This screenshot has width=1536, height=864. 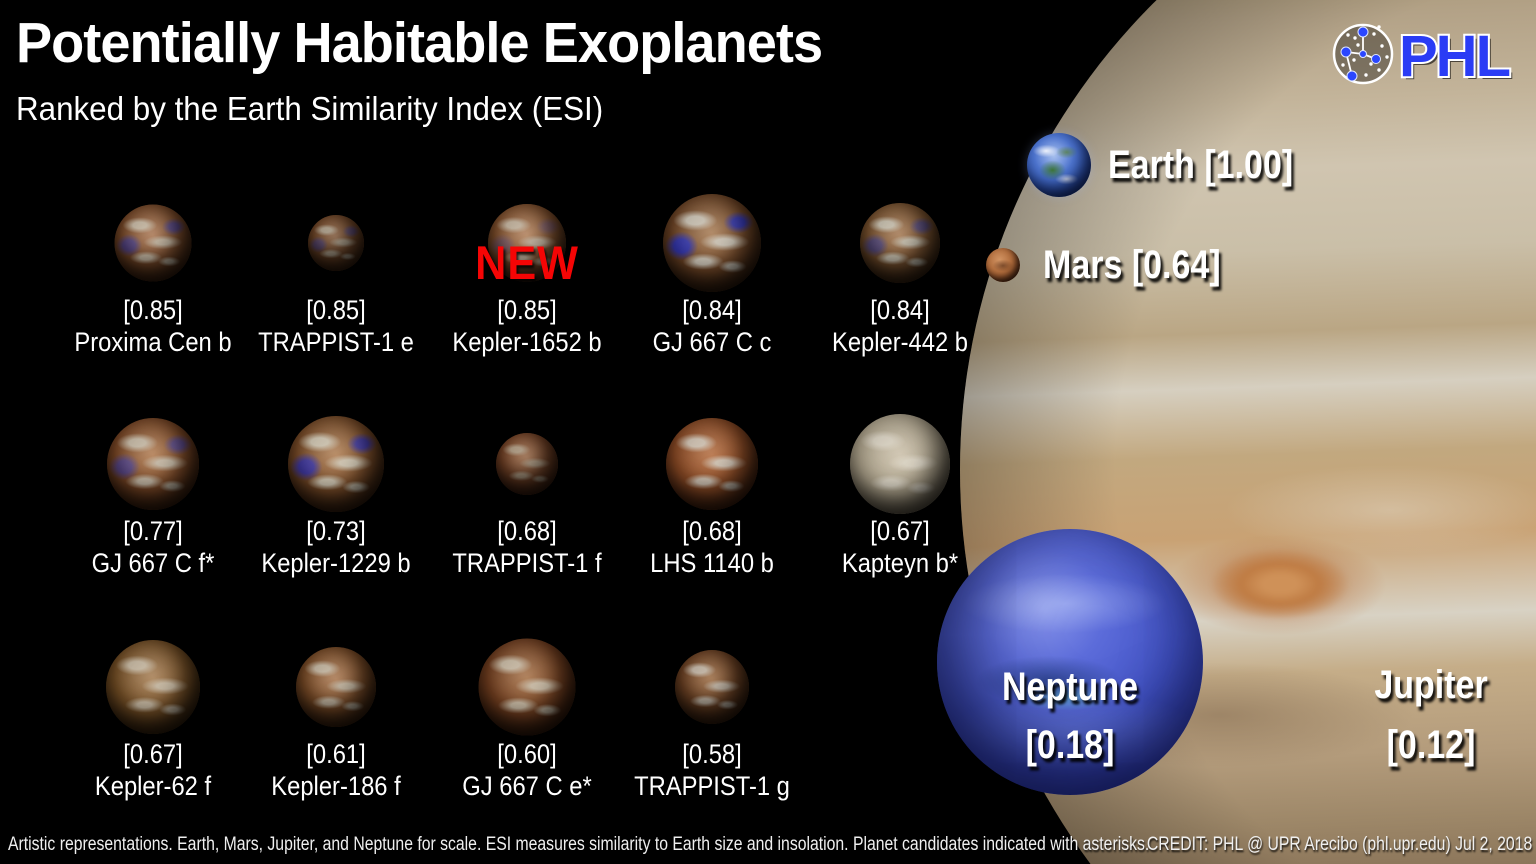 What do you see at coordinates (712, 243) in the screenshot?
I see `planet-sphere-gj-667-c-c` at bounding box center [712, 243].